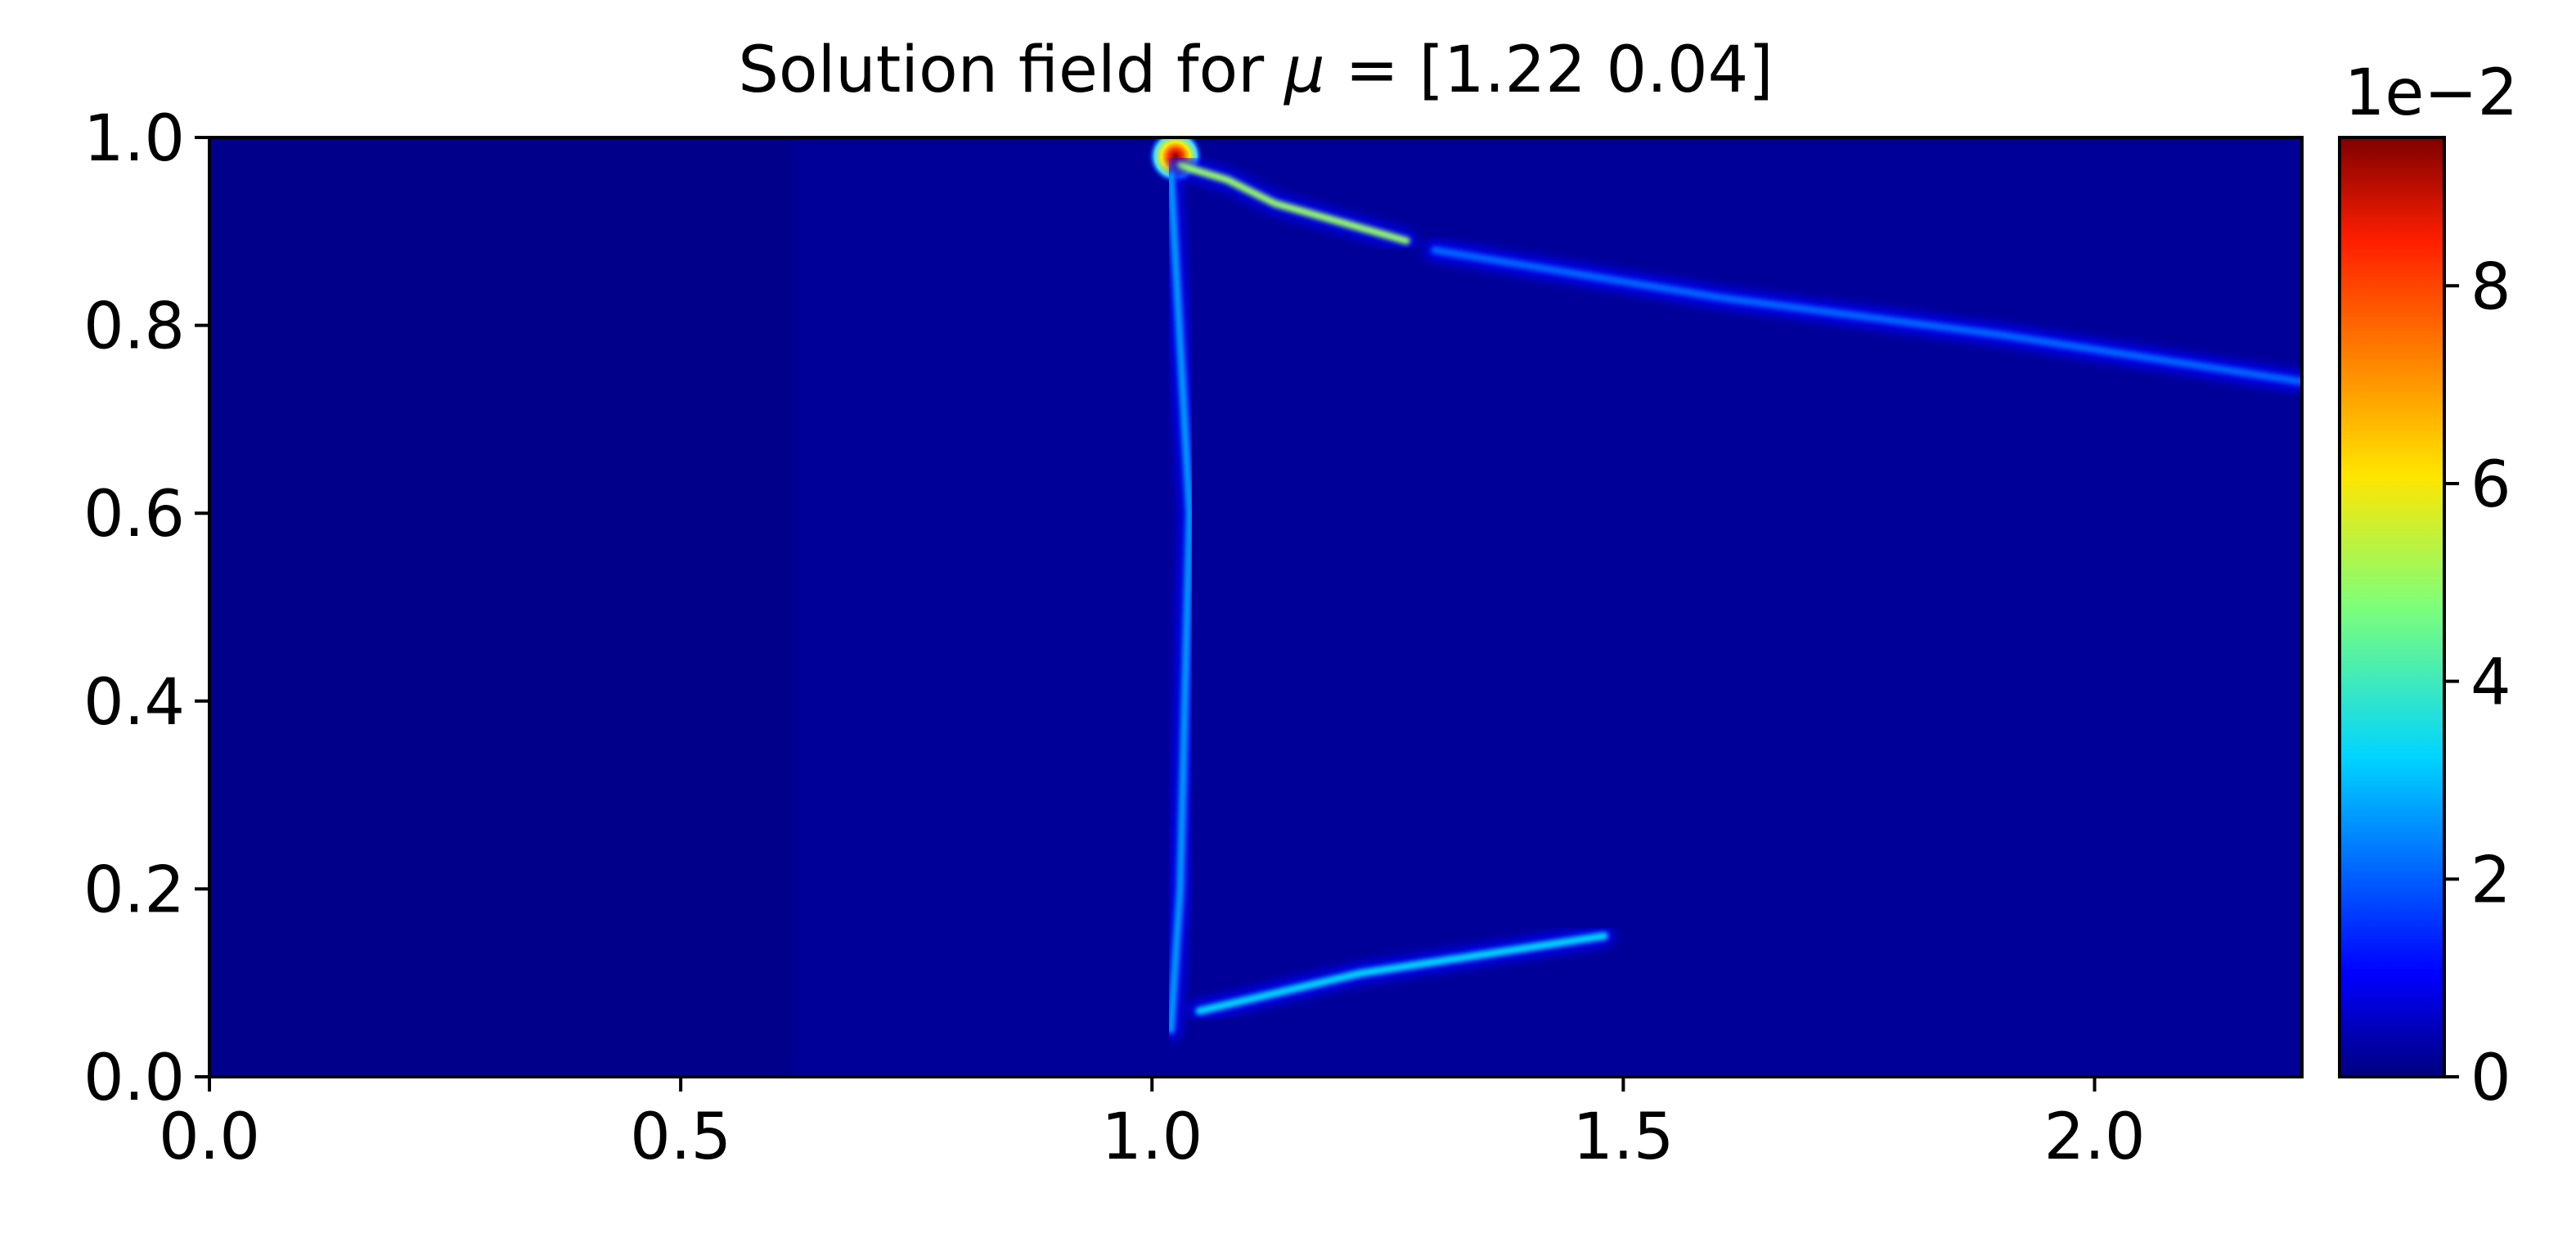 The image size is (2576, 1238). What do you see at coordinates (2490, 485) in the screenshot?
I see `colorbar-tick-label: 6` at bounding box center [2490, 485].